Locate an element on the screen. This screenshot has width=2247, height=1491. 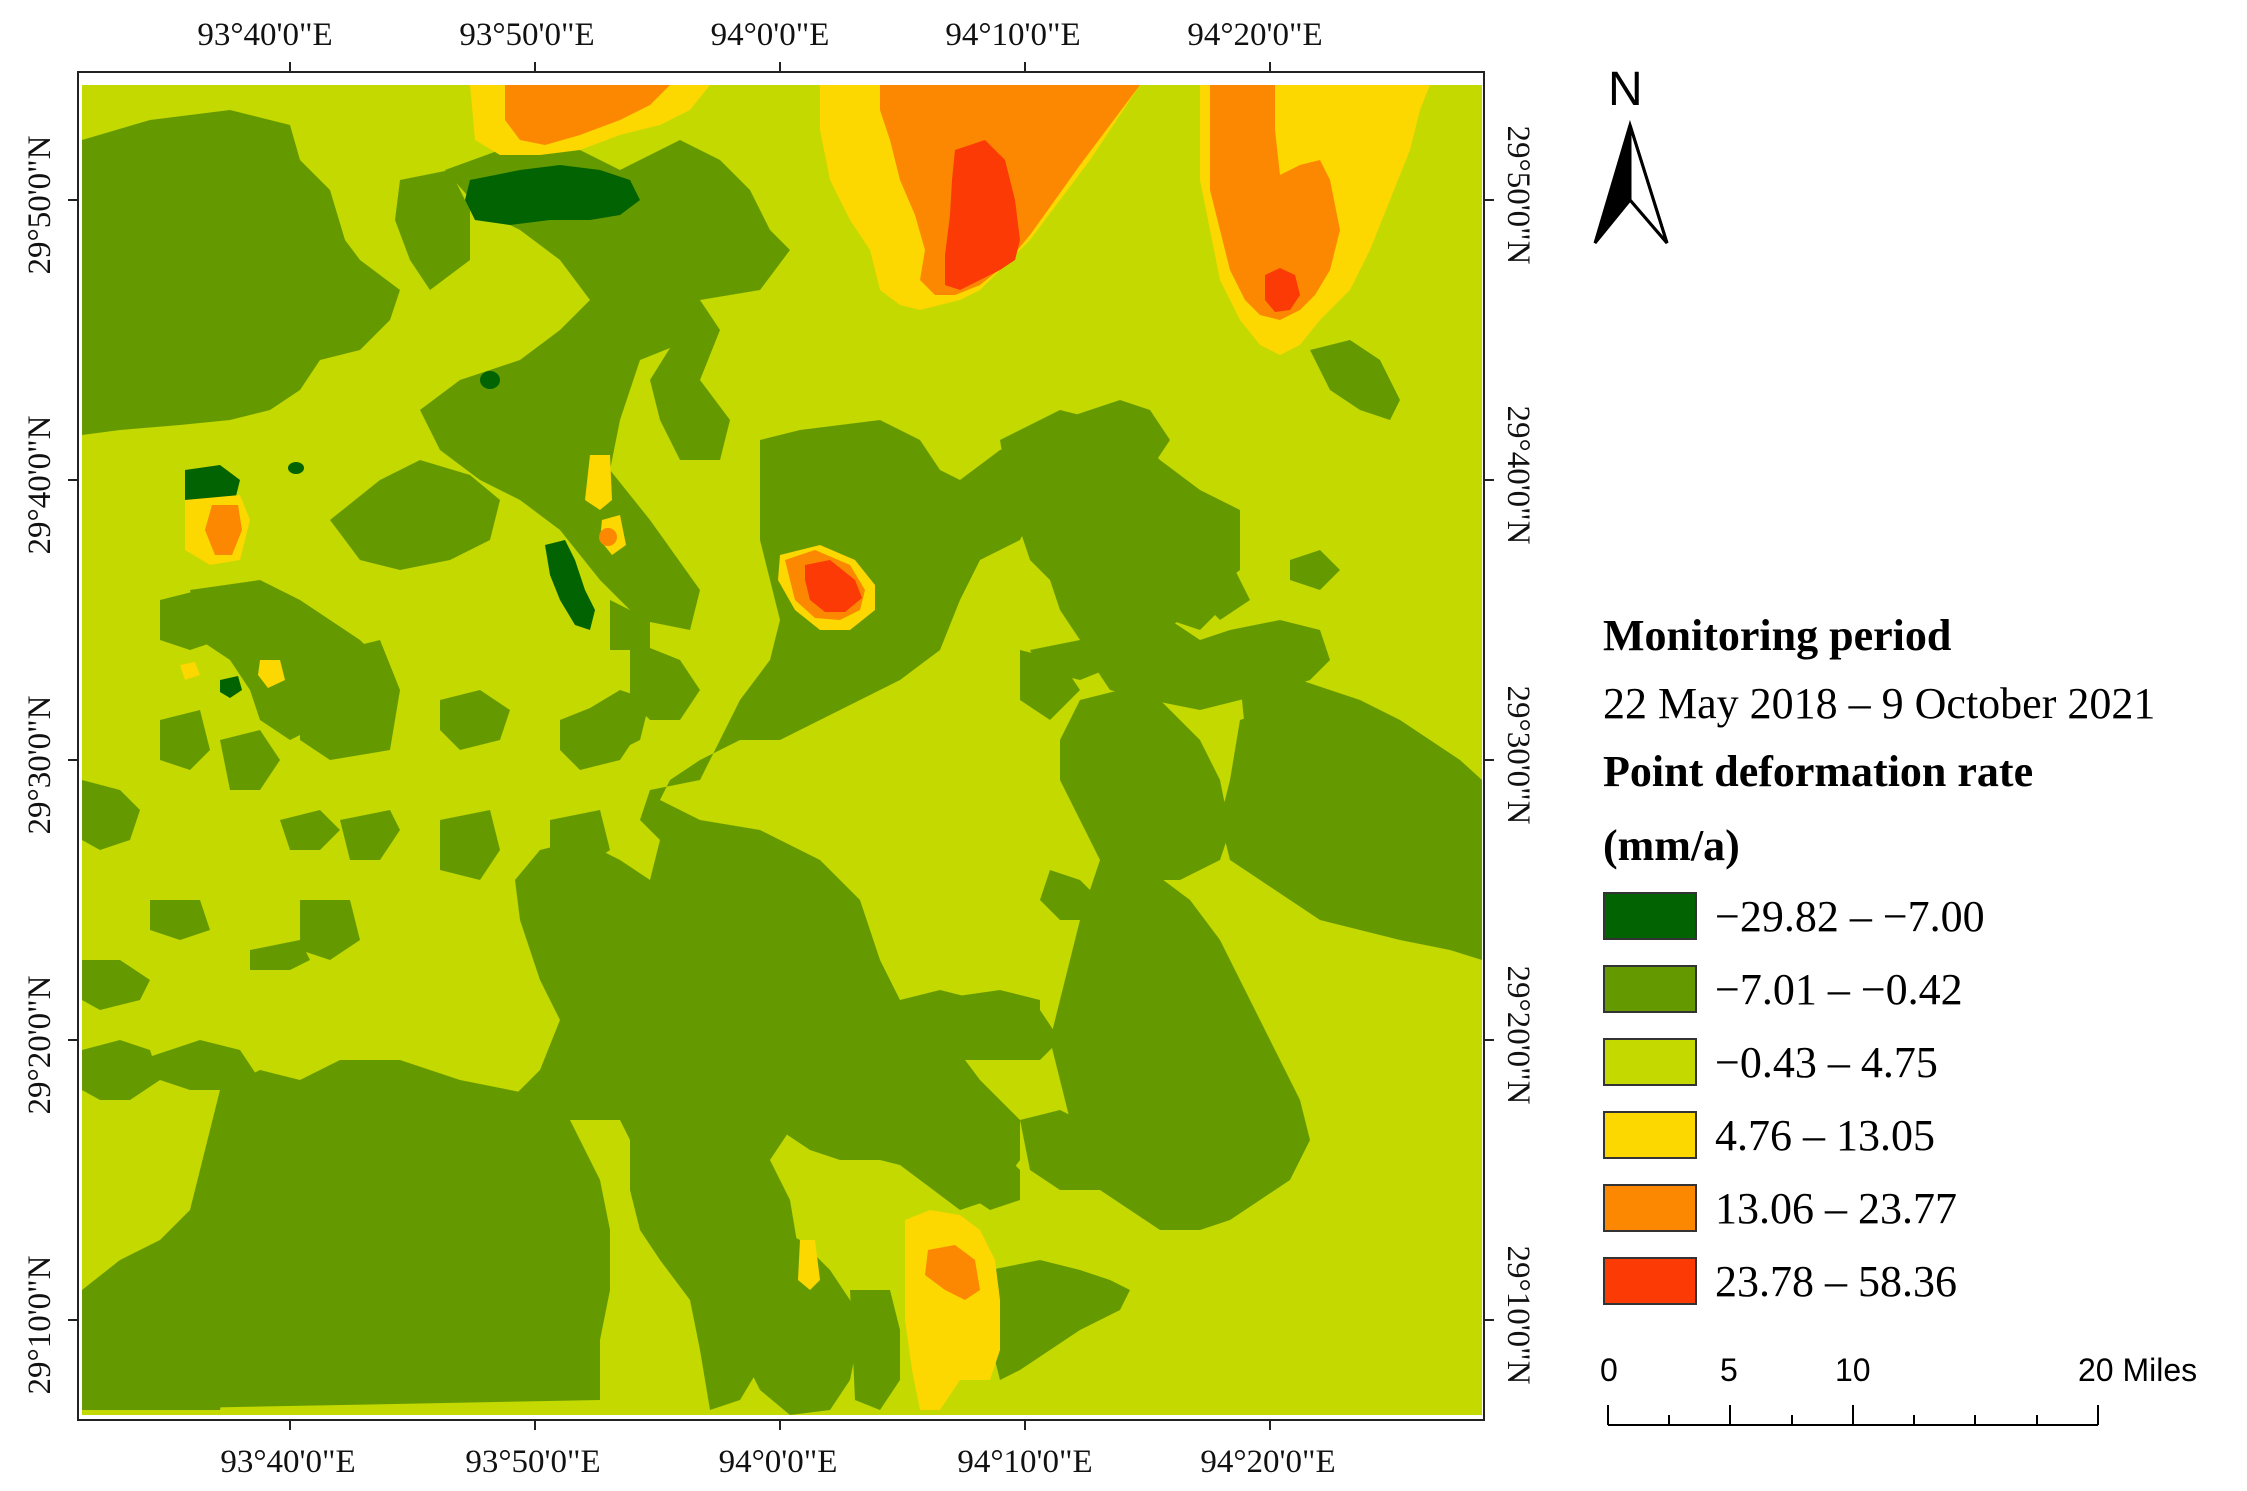
legend-item: −7.01 – −0.42 is located at coordinates (1783, 989).